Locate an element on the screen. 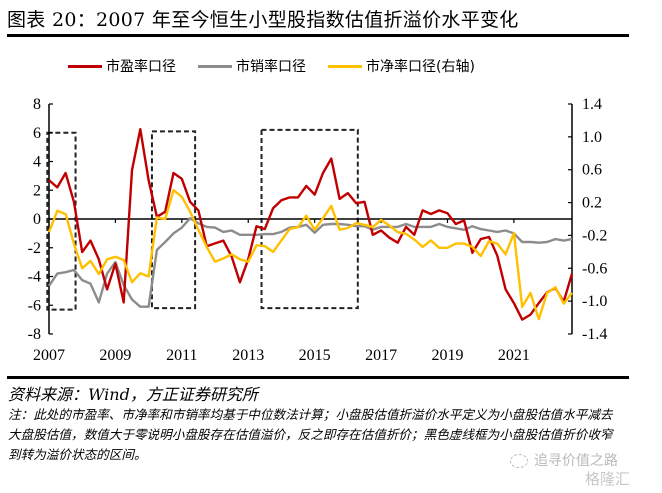  x-axis-tick-label: 2021 is located at coordinates (514, 355).